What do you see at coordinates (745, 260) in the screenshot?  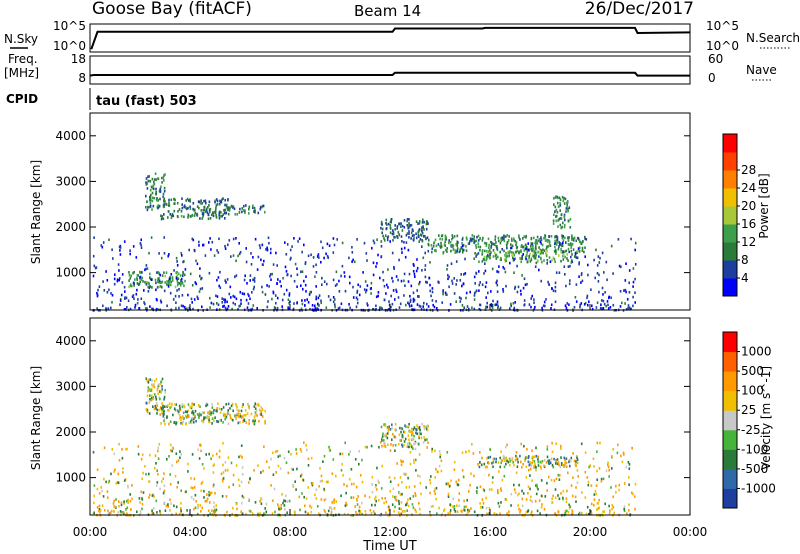 I see `colorbar-tick-label: 8` at bounding box center [745, 260].